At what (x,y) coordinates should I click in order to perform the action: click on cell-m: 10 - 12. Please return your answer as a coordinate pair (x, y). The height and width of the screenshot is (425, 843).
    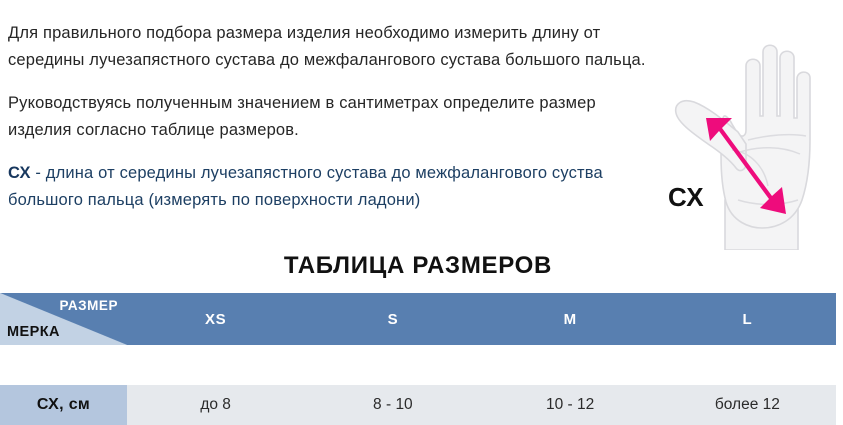
    Looking at the image, I should click on (570, 405).